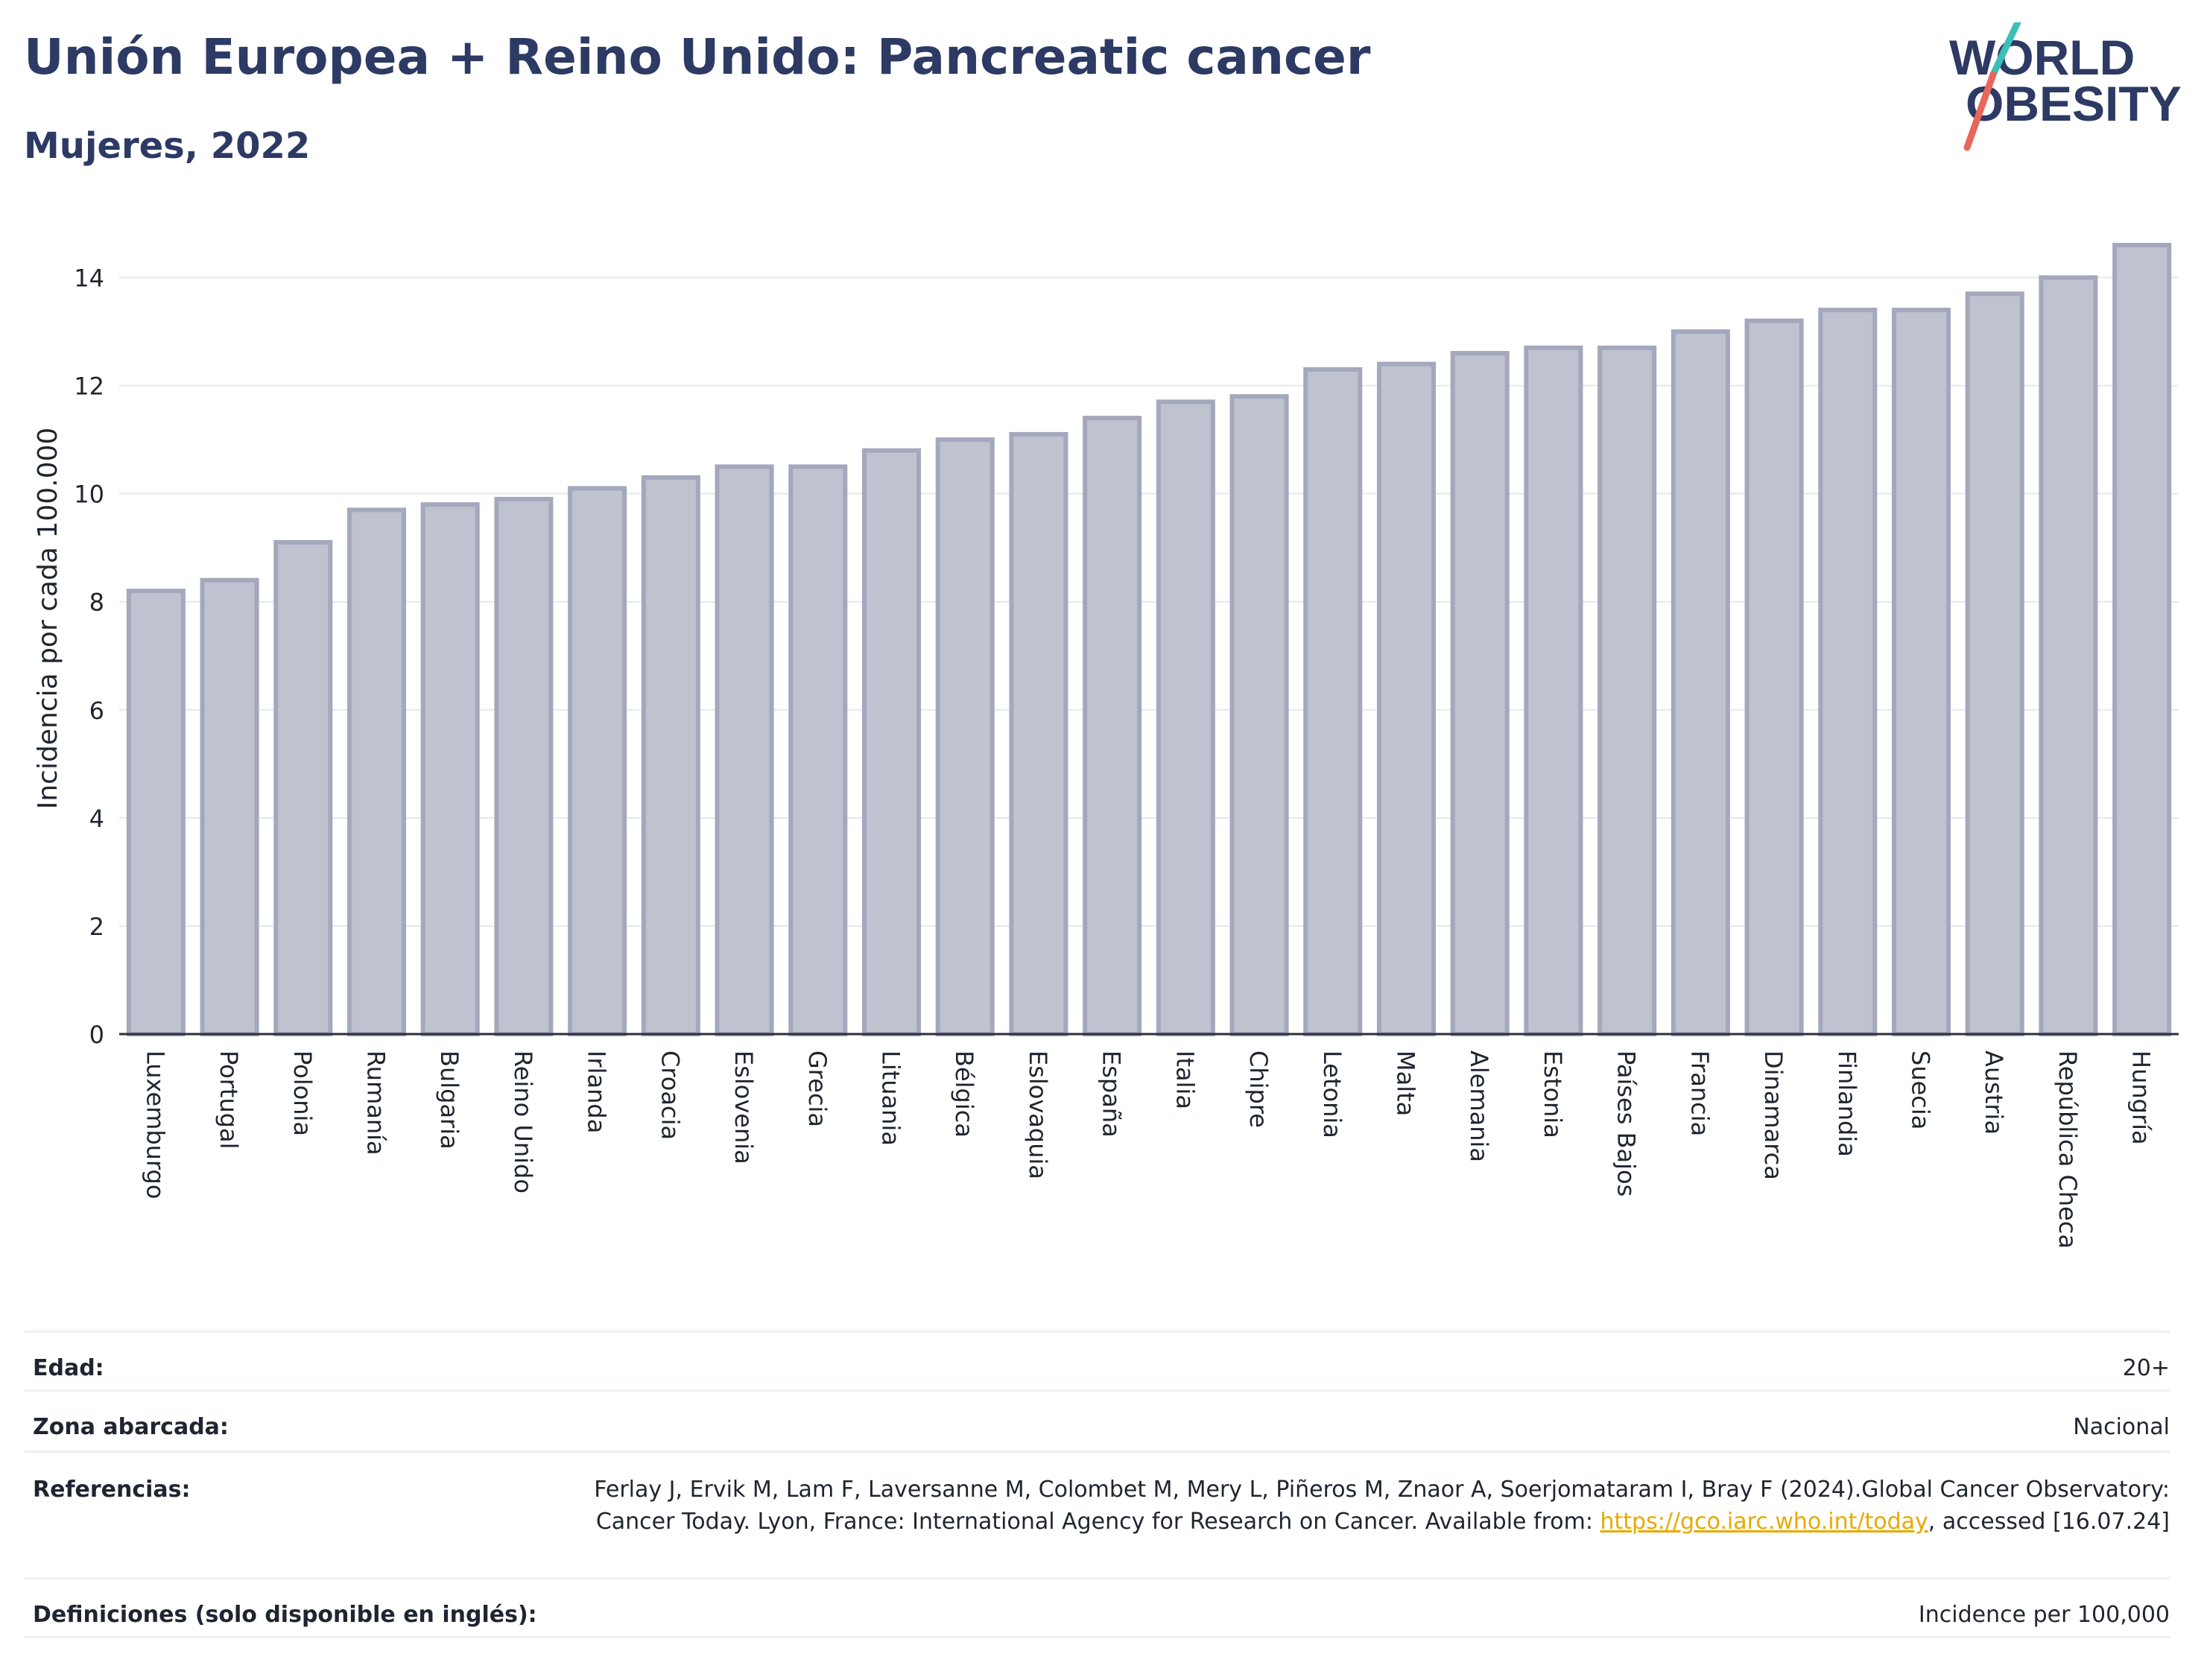 Image resolution: width=2204 pixels, height=1680 pixels. What do you see at coordinates (964, 1094) in the screenshot?
I see `x-tick-label: Bélgica` at bounding box center [964, 1094].